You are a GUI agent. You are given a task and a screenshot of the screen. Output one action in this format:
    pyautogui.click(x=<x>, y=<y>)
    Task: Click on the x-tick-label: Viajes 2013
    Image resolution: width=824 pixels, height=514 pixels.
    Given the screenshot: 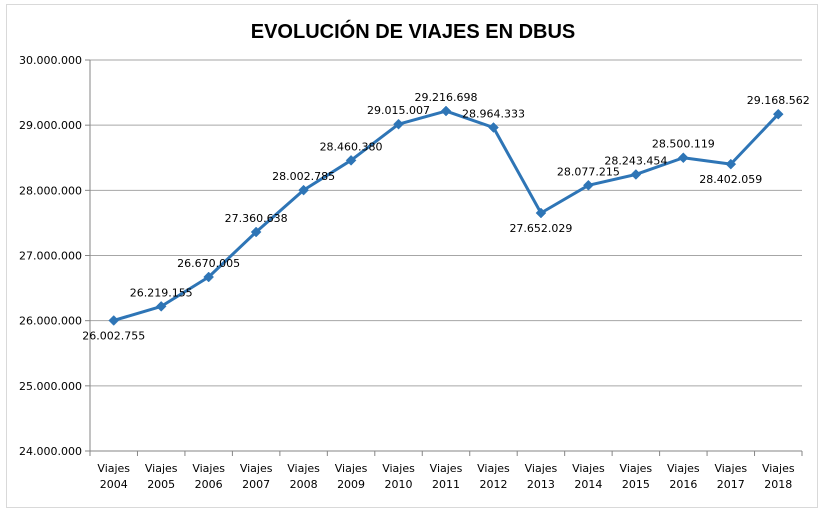 What is the action you would take?
    pyautogui.click(x=541, y=476)
    